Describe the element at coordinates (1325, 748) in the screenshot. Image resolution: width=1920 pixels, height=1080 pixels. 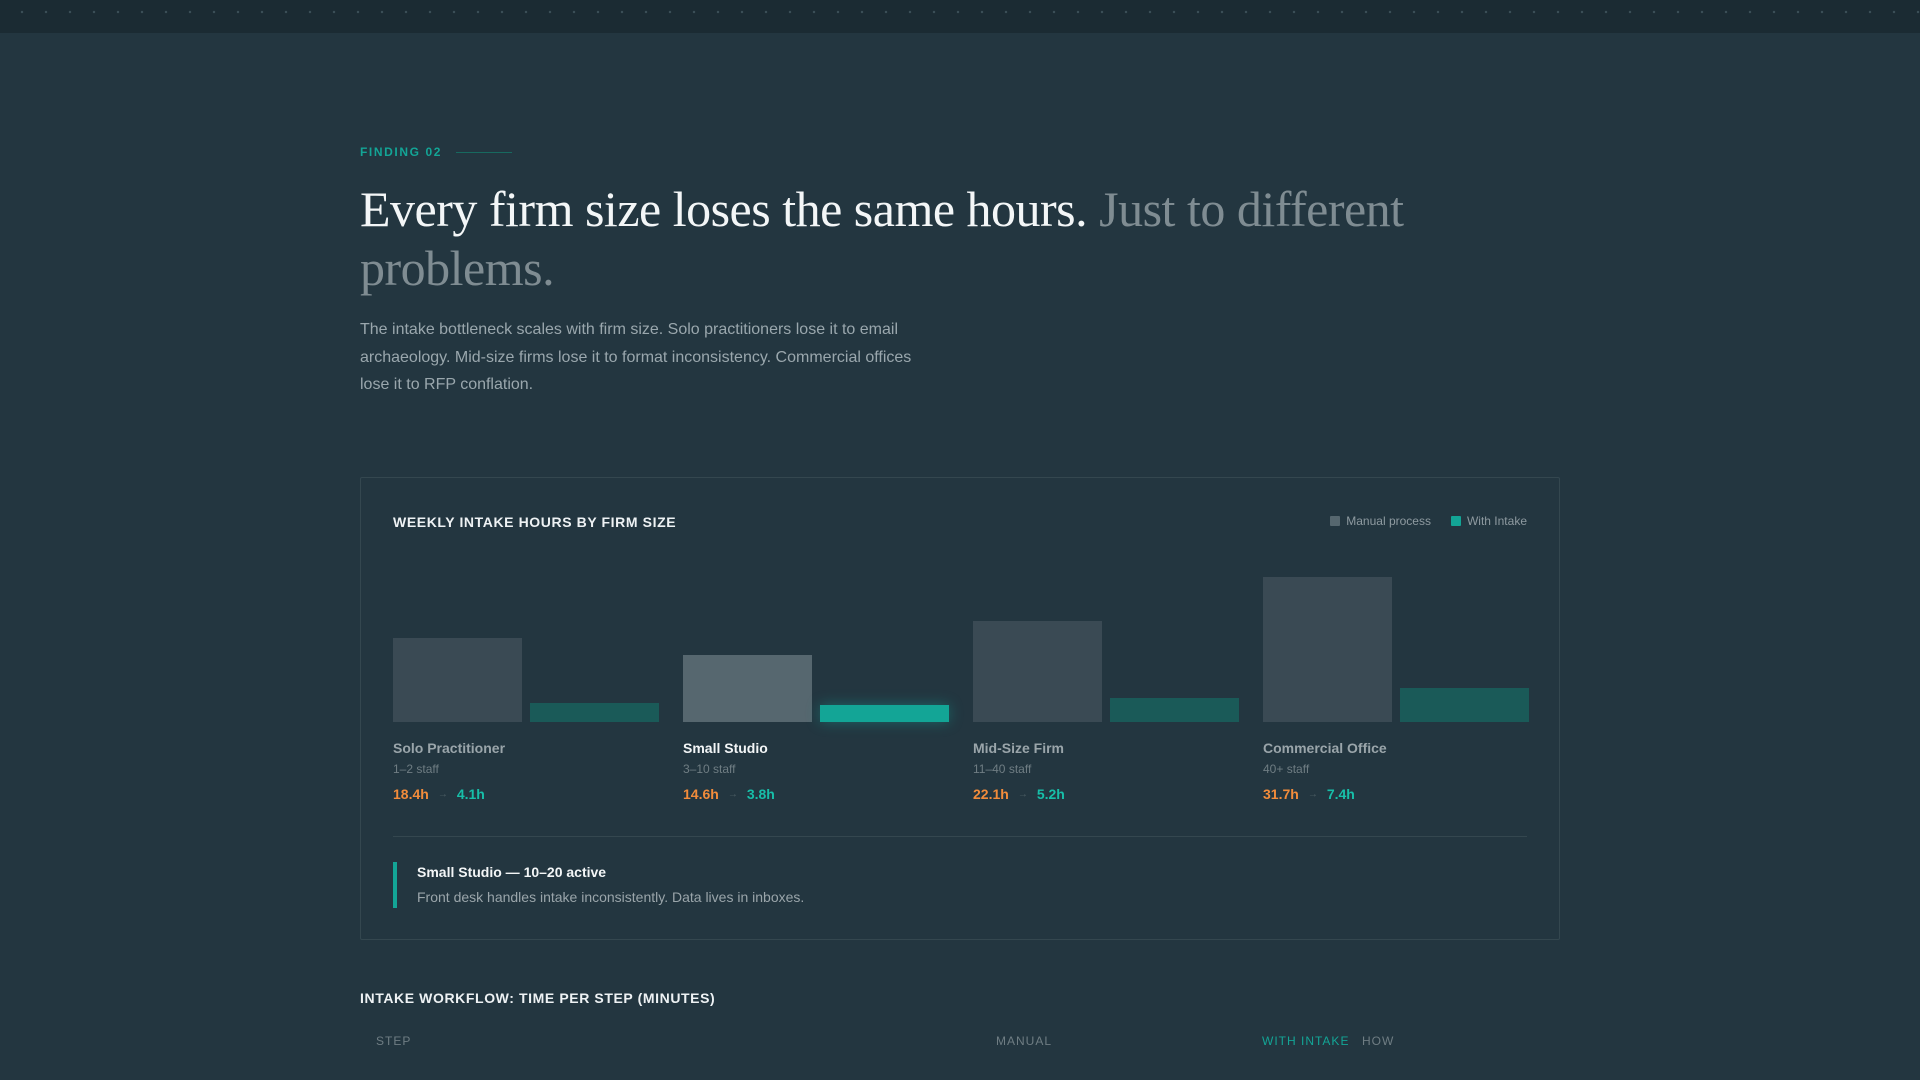
I see `category-label: Commercial Office` at that location.